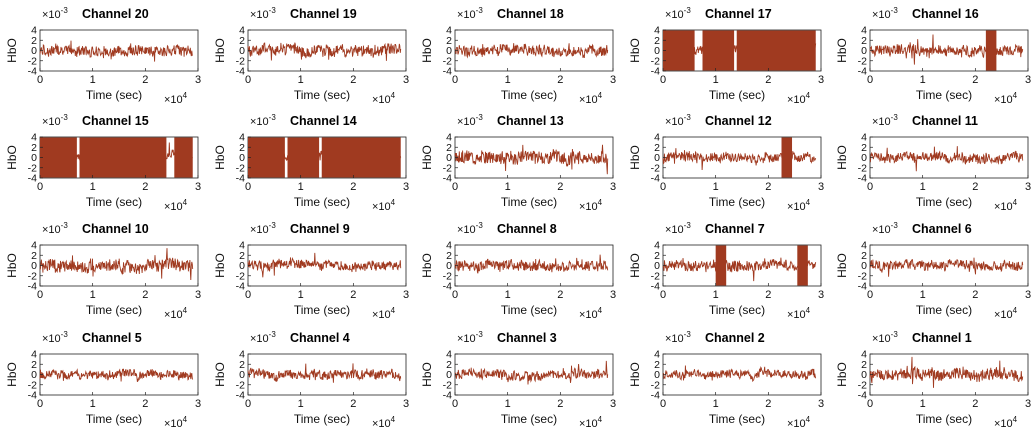 This screenshot has height=447, width=1031. Describe the element at coordinates (945, 121) in the screenshot. I see `panel-title: Channel 11` at that location.